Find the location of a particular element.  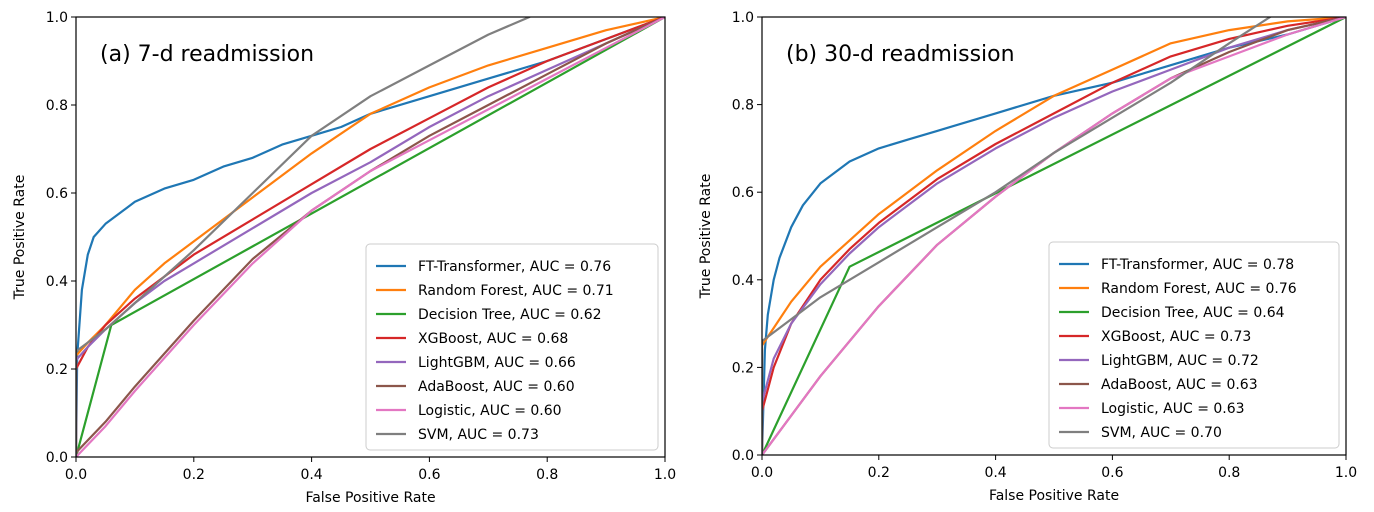

legend-entry: Logistic, AUC = 0.63 is located at coordinates (1173, 409).